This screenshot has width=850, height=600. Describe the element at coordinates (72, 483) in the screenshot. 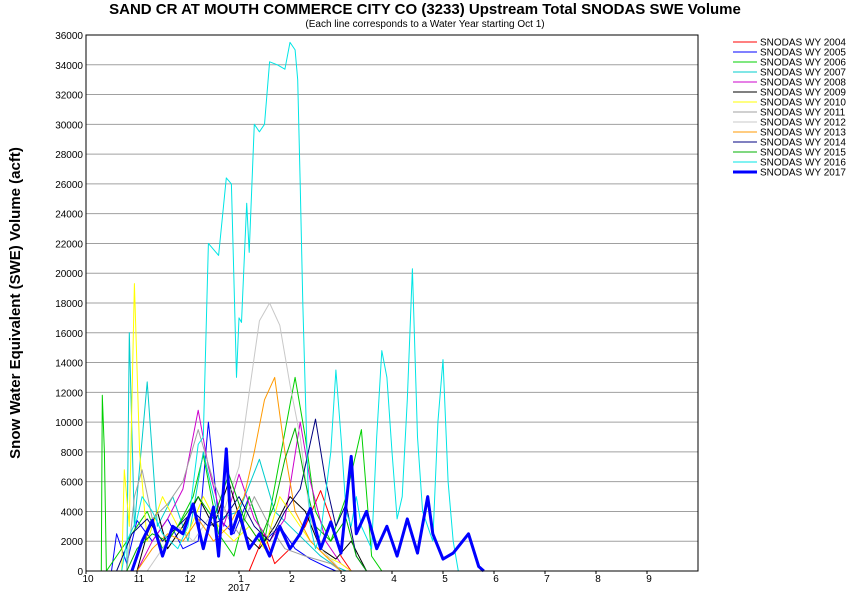

I see `y-tick-label: 6000` at that location.